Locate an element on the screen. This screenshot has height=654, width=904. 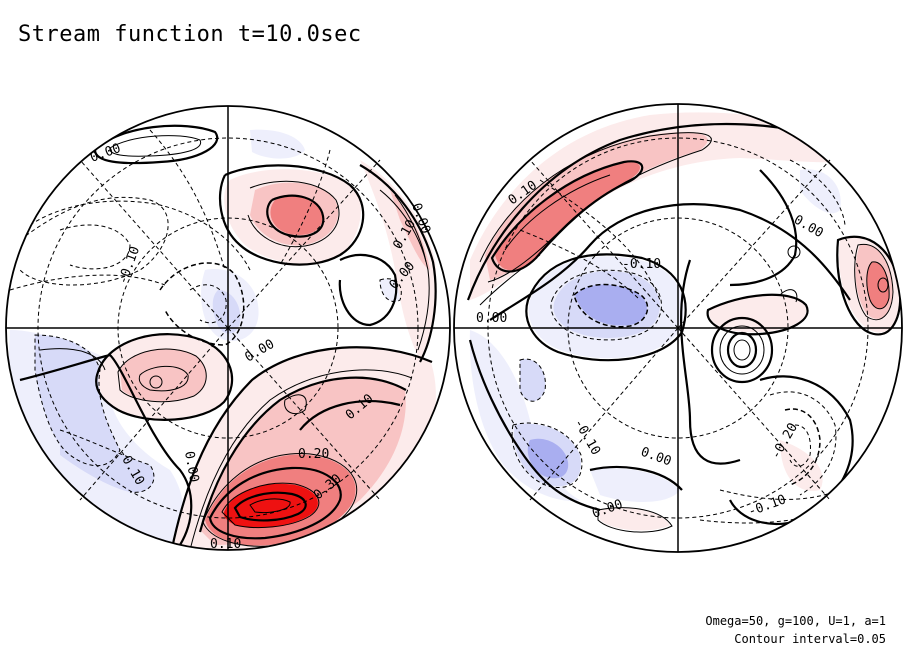
contour-label: 0.10 is located at coordinates (225, 544).